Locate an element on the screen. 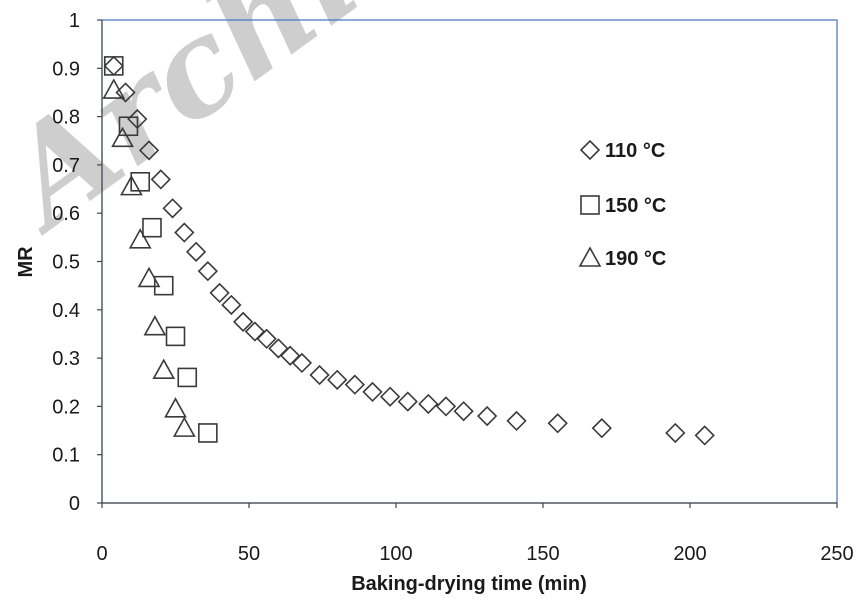  x-tick-label: 50 is located at coordinates (249, 554).